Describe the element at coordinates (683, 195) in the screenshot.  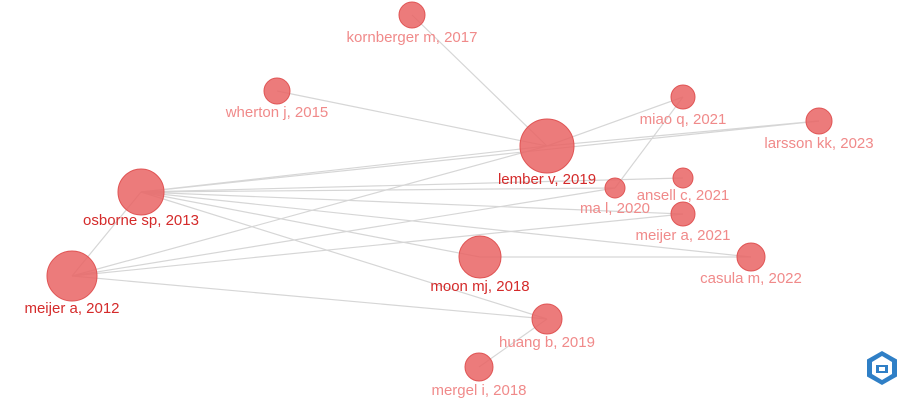
I see `node-label: ansell c, 2021` at that location.